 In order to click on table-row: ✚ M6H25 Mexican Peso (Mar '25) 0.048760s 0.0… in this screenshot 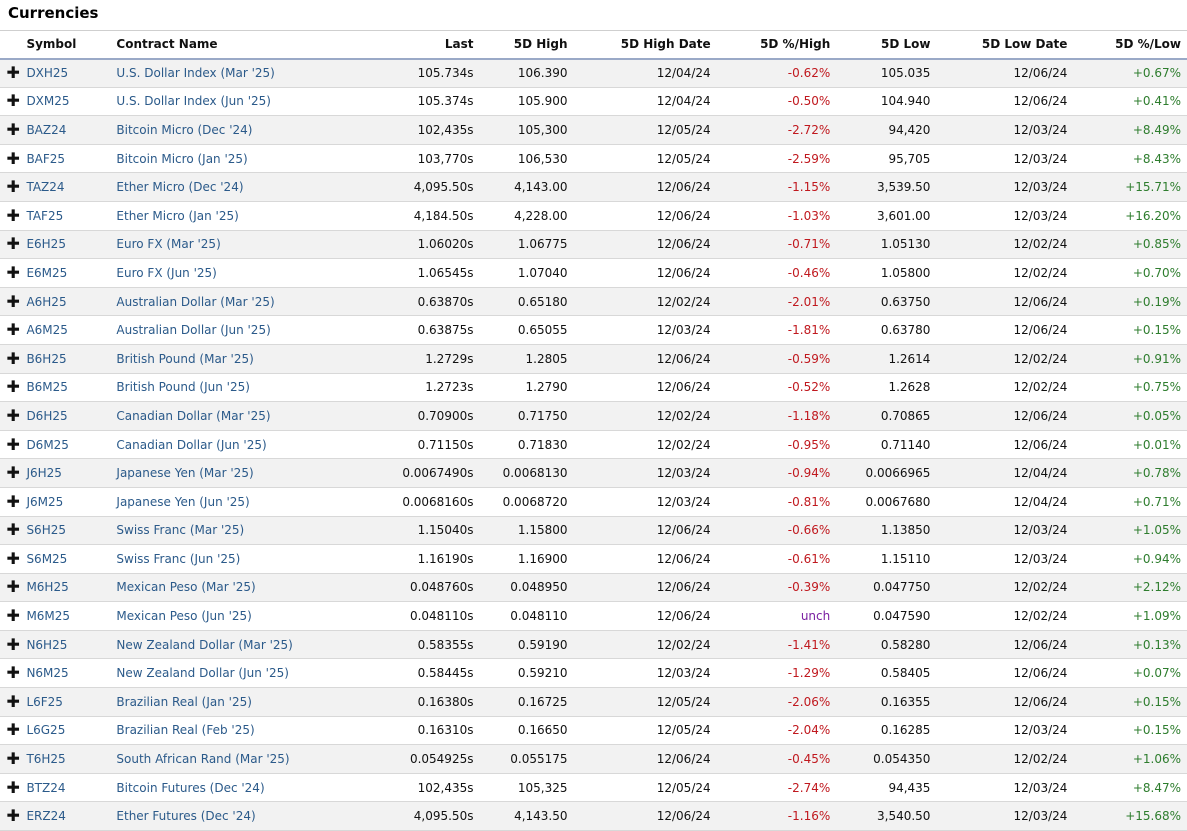, I will do `click(593, 587)`.